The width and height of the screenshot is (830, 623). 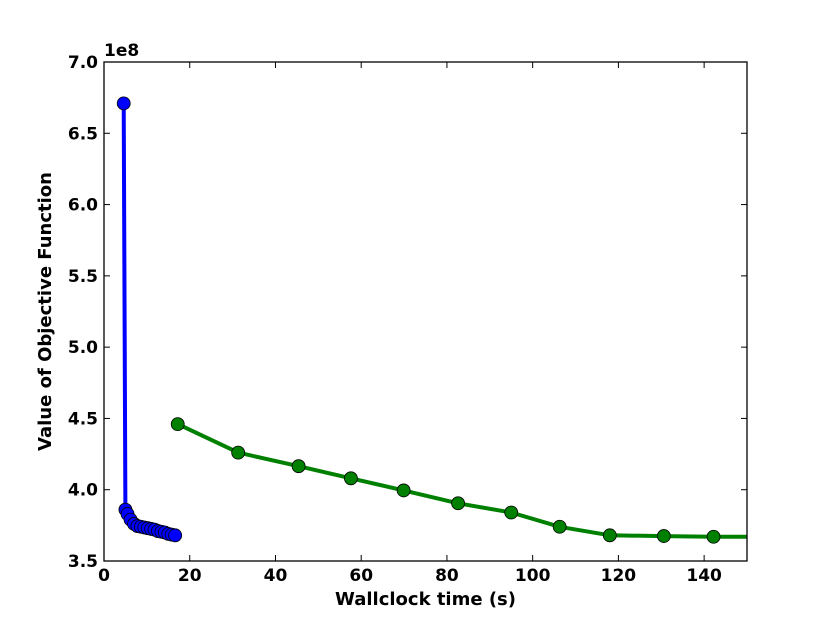 What do you see at coordinates (619, 576) in the screenshot?
I see `x-tick-label: 120` at bounding box center [619, 576].